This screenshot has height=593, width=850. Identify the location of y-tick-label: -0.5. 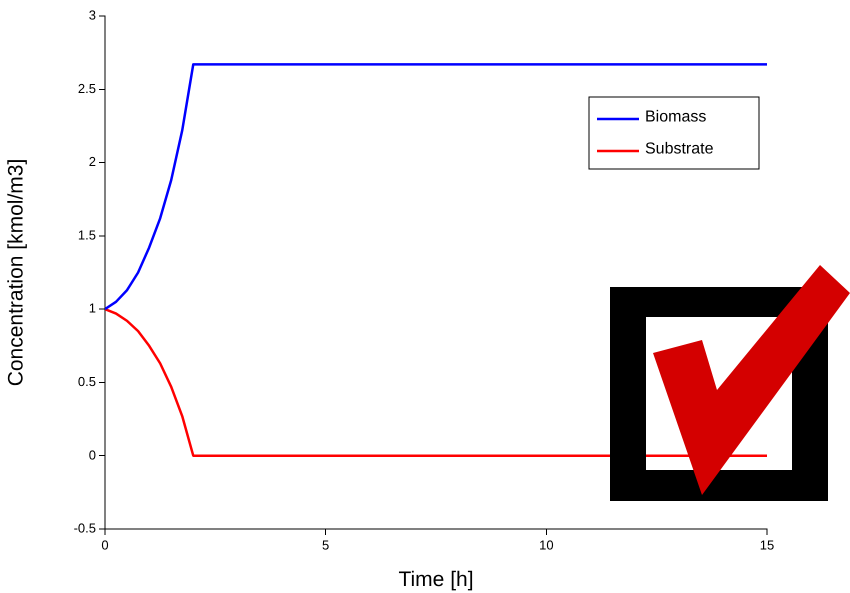
(85, 528).